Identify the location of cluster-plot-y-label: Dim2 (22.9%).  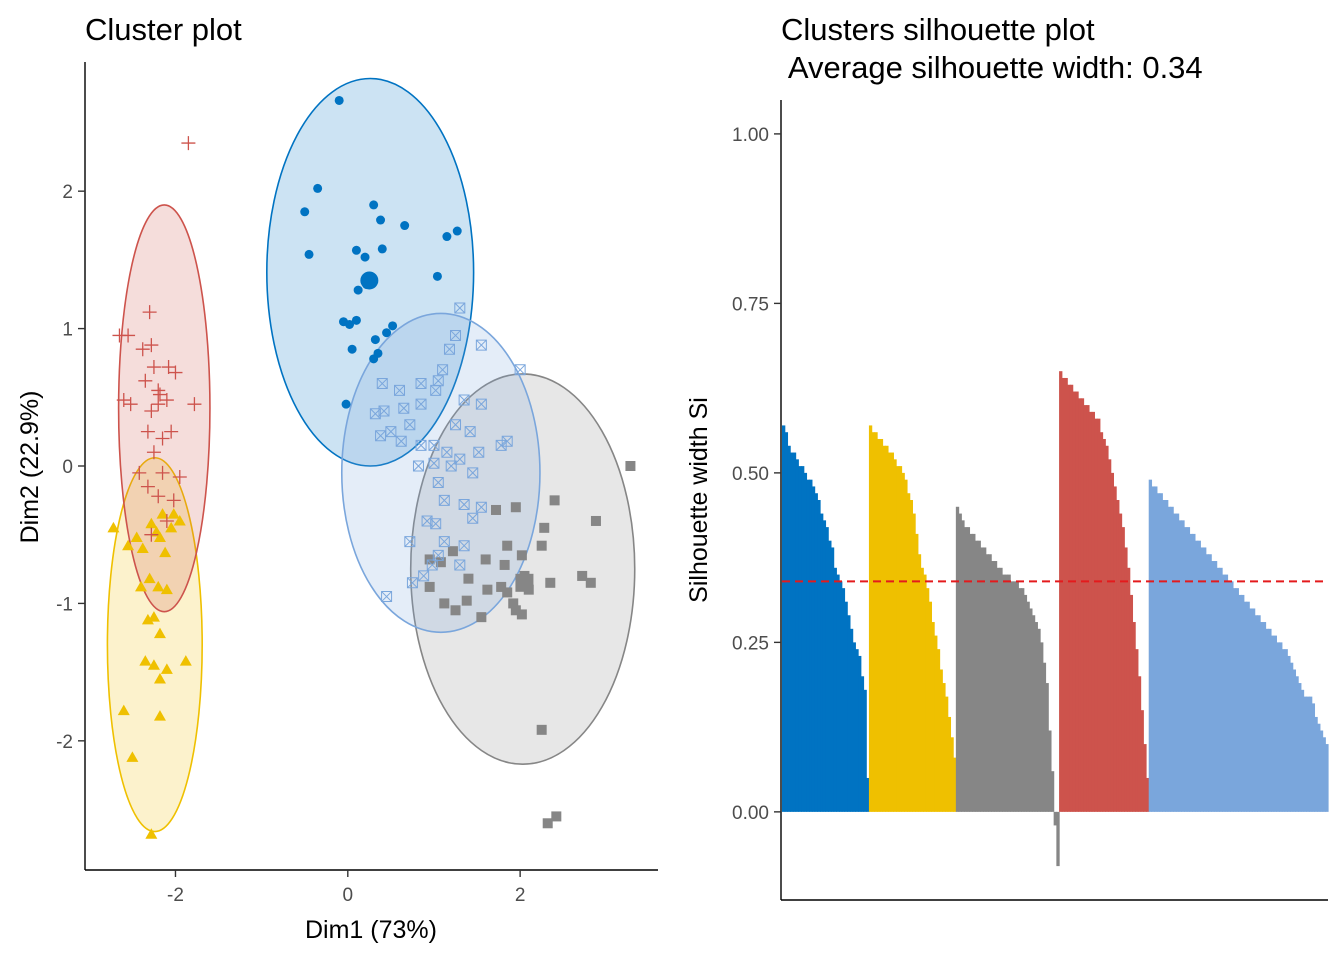
(30, 467).